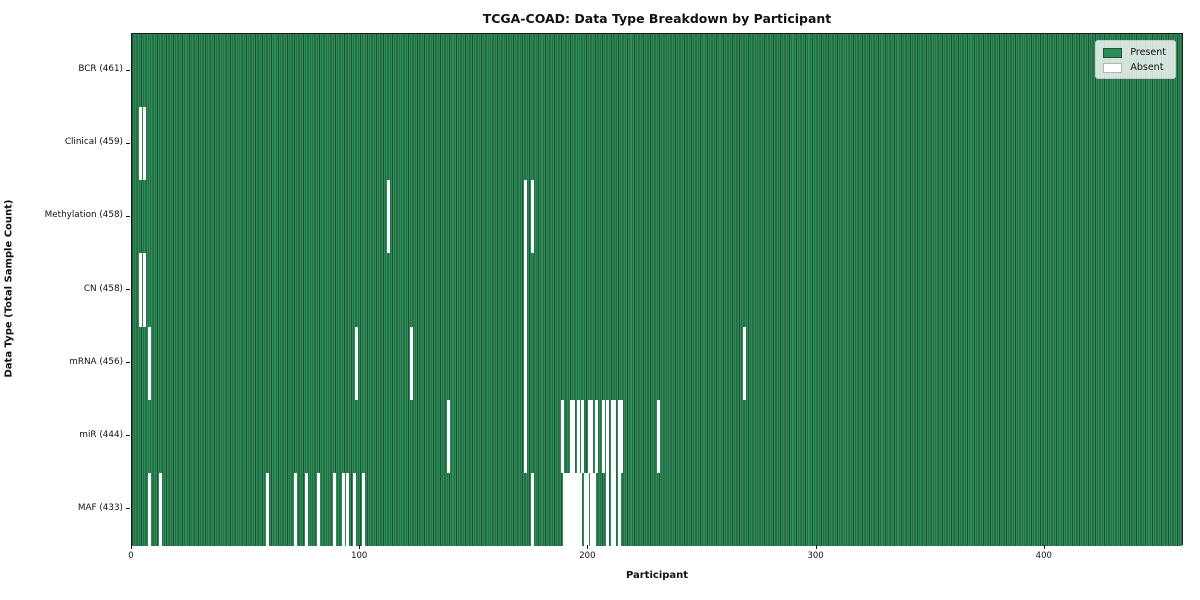 This screenshot has width=1200, height=600. Describe the element at coordinates (101, 434) in the screenshot. I see `y-tick-label: miR (444)` at that location.